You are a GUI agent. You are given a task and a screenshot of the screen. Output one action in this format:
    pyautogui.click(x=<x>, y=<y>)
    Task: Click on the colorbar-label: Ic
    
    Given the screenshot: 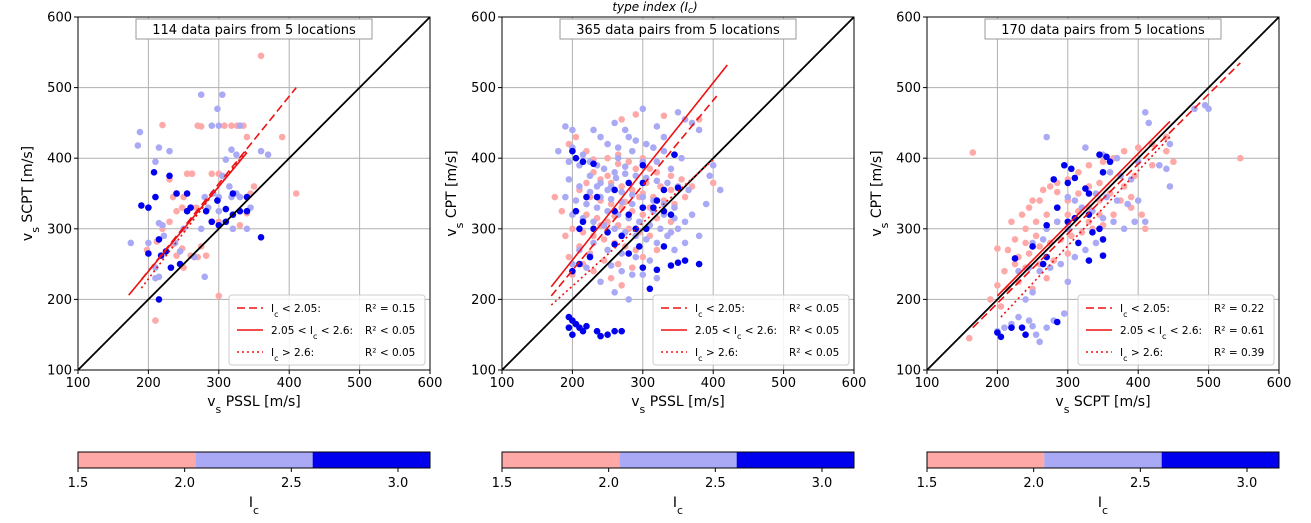 What is the action you would take?
    pyautogui.click(x=1103, y=506)
    